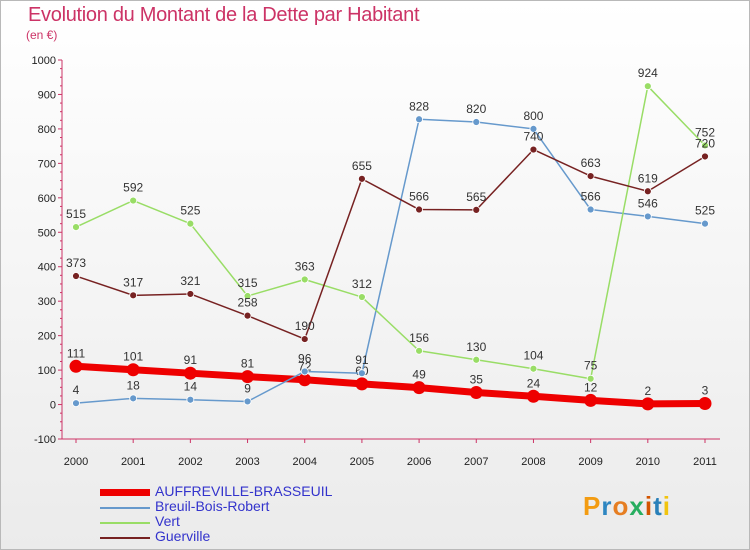 Image resolution: width=750 pixels, height=550 pixels. I want to click on data-label: 81, so click(248, 364).